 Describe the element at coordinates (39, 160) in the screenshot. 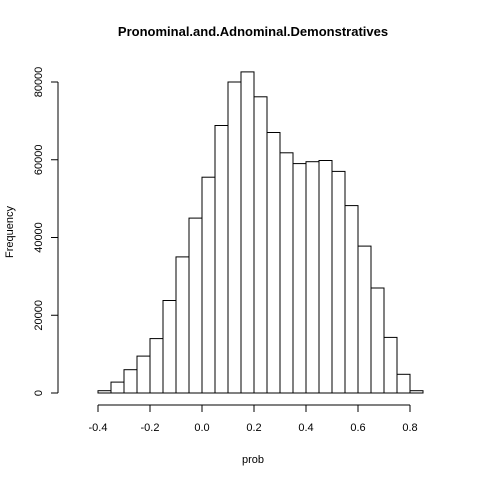

I see `y-tick-label: 60000` at that location.